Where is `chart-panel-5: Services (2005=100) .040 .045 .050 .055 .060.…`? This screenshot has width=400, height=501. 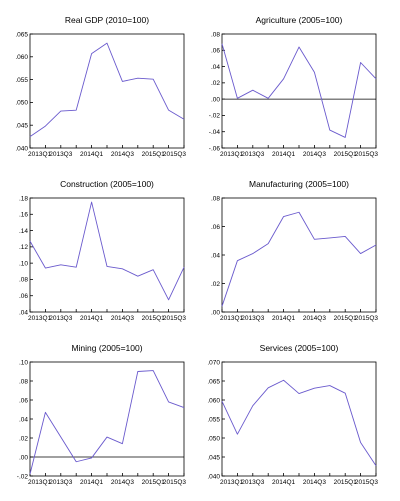 chart-panel-5: Services (2005=100) .040 .045 .050 .055 .060.… is located at coordinates (292, 414).